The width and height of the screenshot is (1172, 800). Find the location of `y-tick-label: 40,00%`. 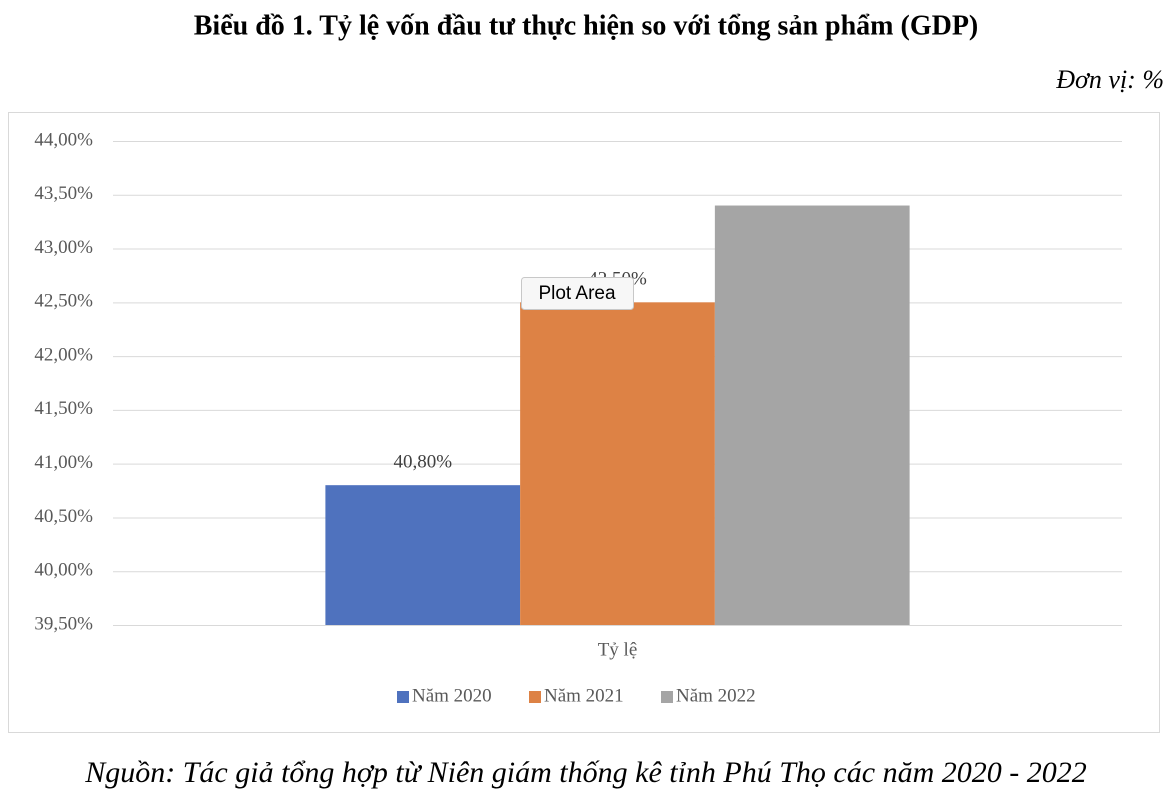

y-tick-label: 40,00% is located at coordinates (63, 570).